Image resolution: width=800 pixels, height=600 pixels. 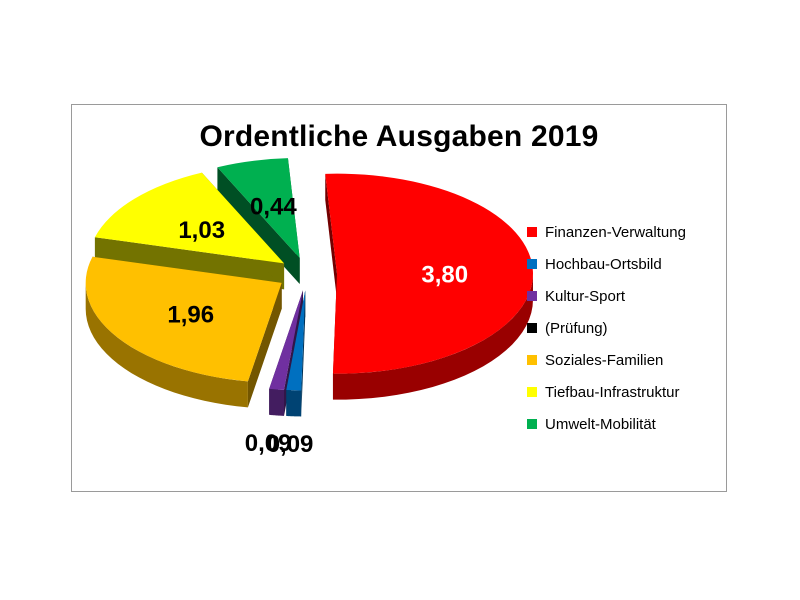 I want to click on legend-item: Tiefbau-Infrastruktur, so click(x=606, y=392).